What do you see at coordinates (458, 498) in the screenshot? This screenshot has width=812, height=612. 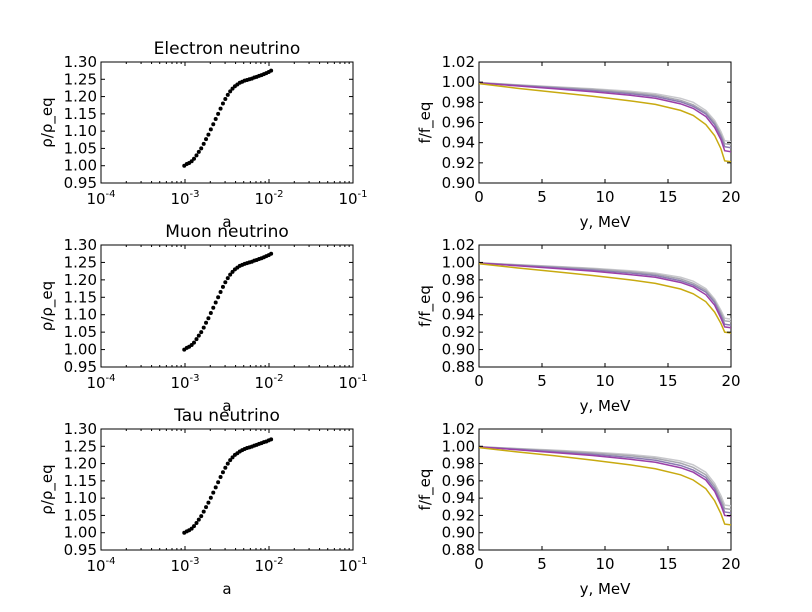 I see `y-tick-label: 0.94` at bounding box center [458, 498].